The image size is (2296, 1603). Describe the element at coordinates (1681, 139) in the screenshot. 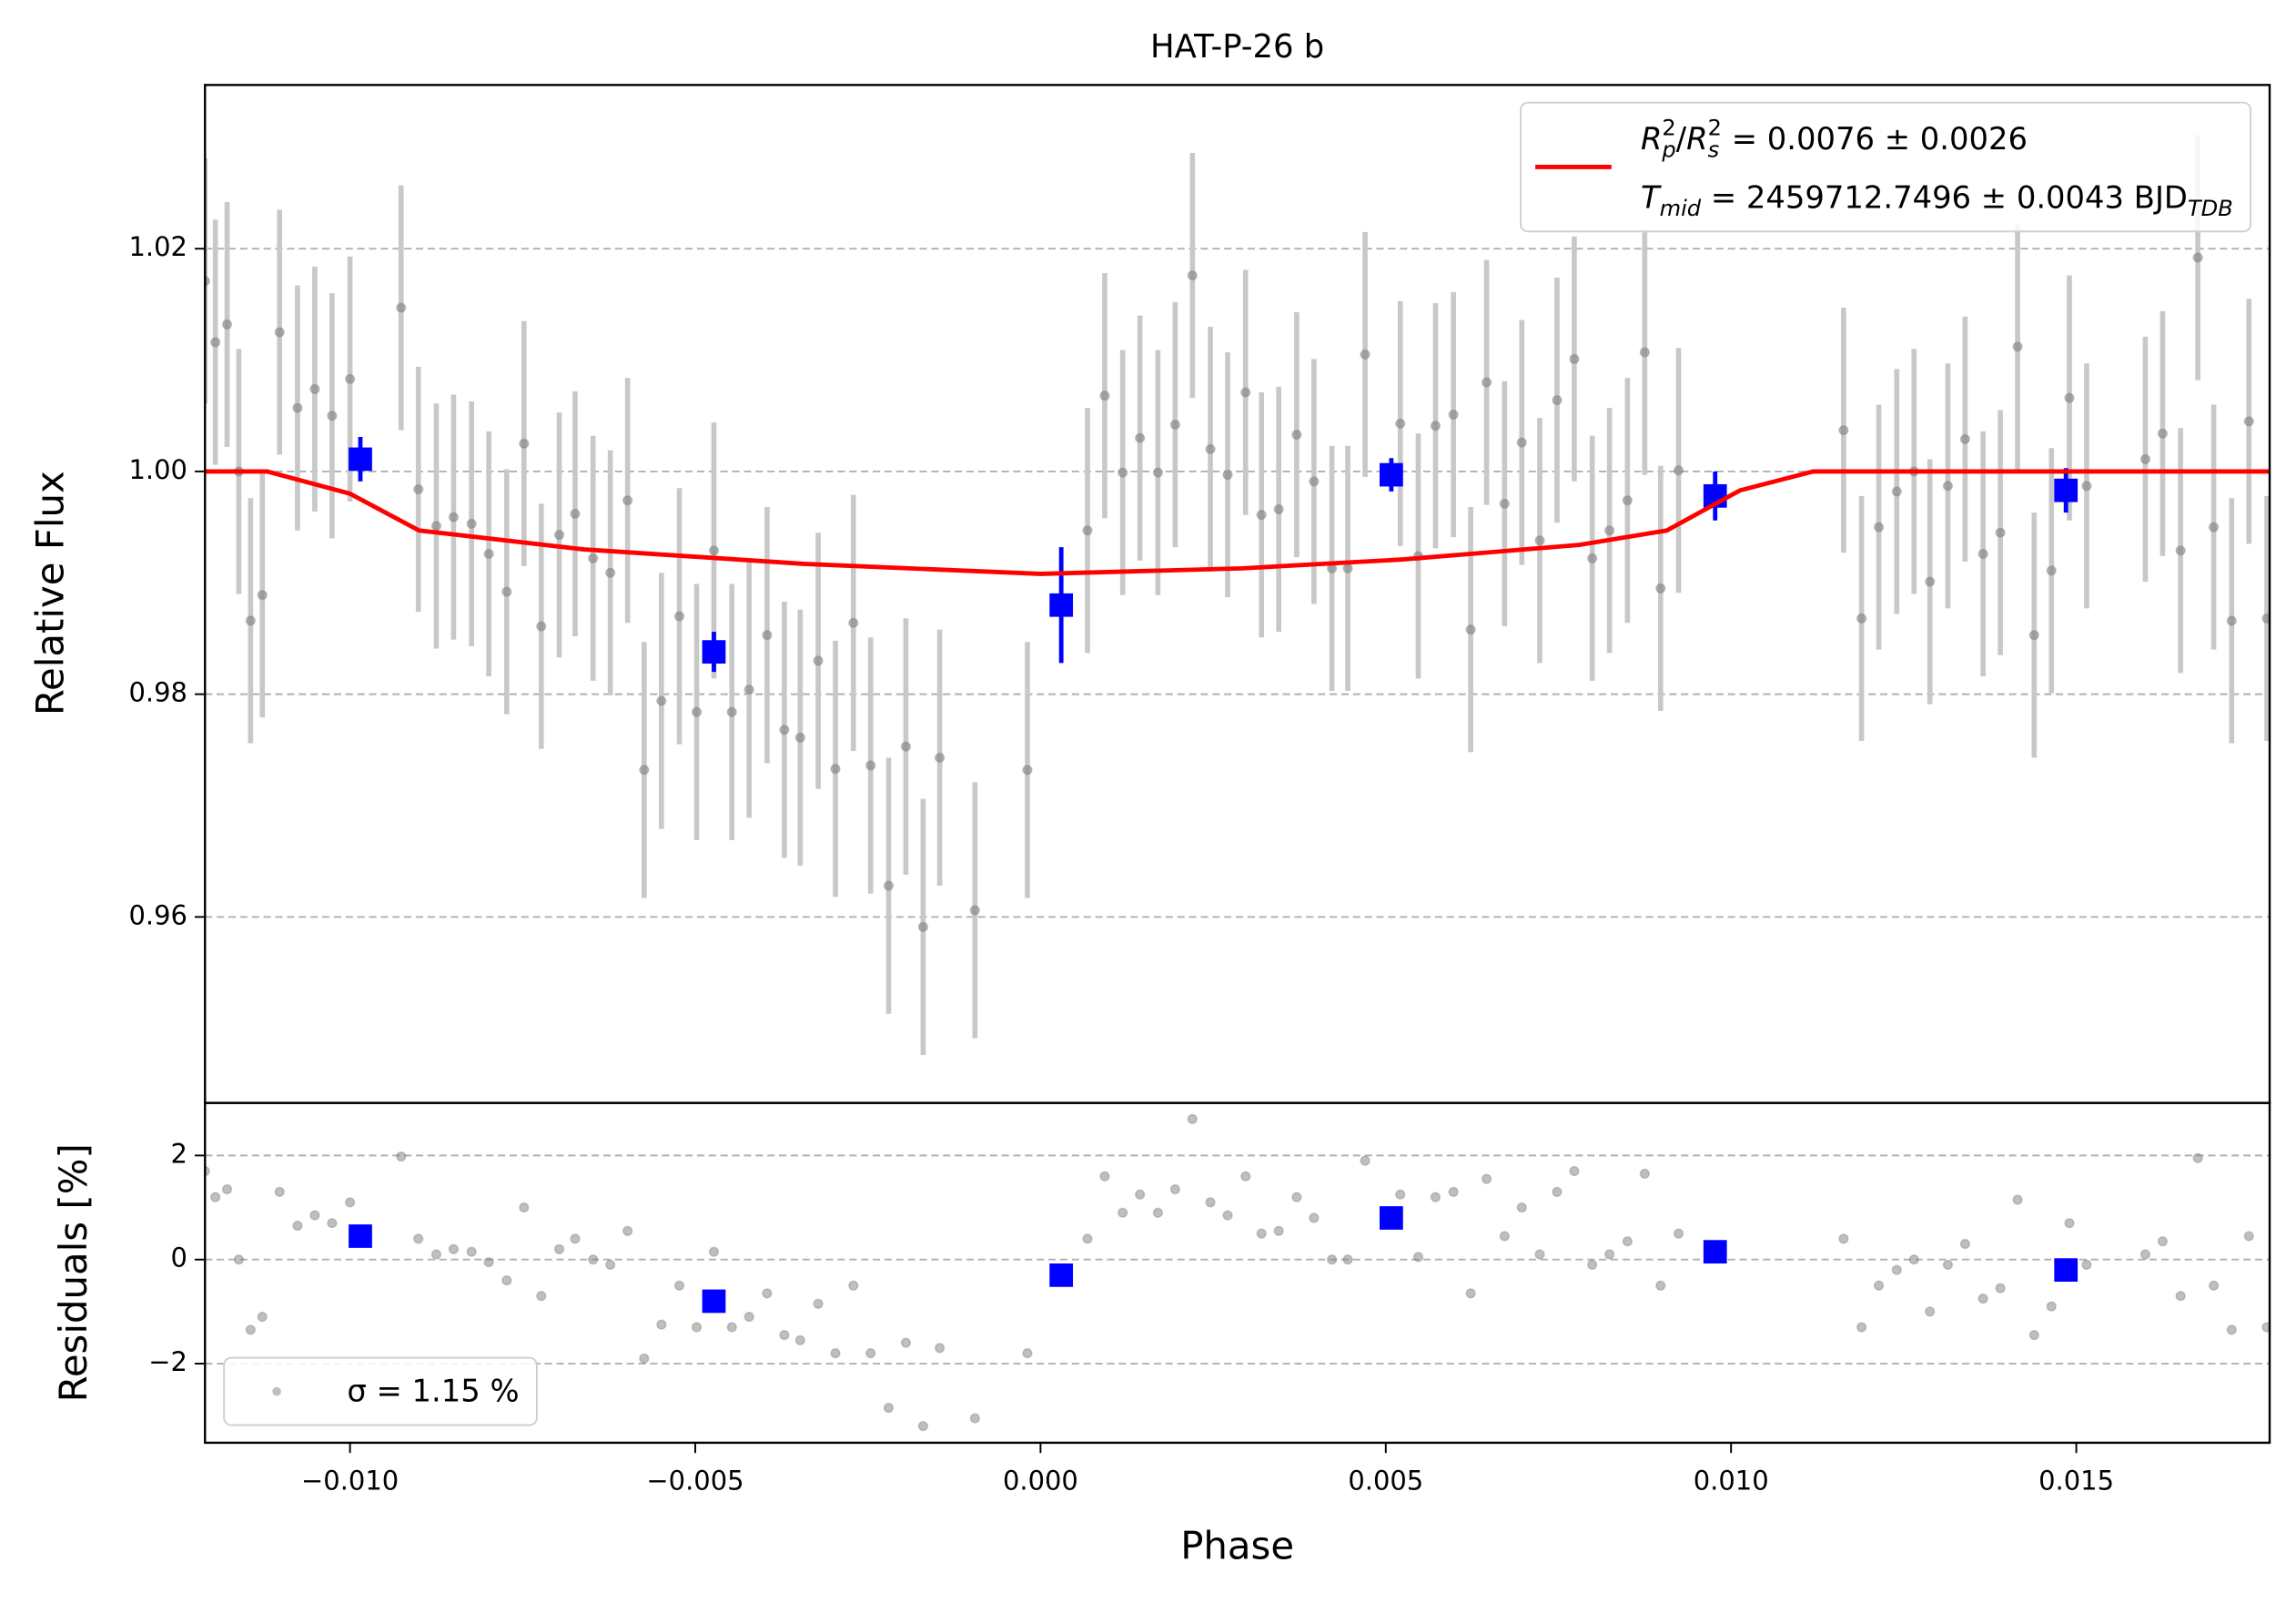

I see `legend-text: /` at that location.